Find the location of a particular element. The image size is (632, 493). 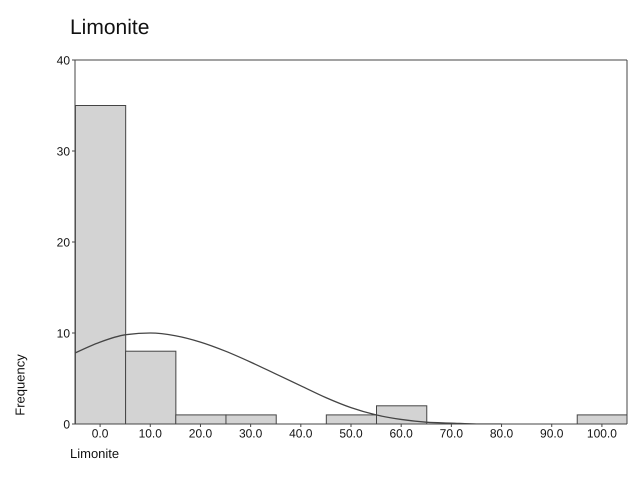

x-tick-label: 10.0 is located at coordinates (150, 433).